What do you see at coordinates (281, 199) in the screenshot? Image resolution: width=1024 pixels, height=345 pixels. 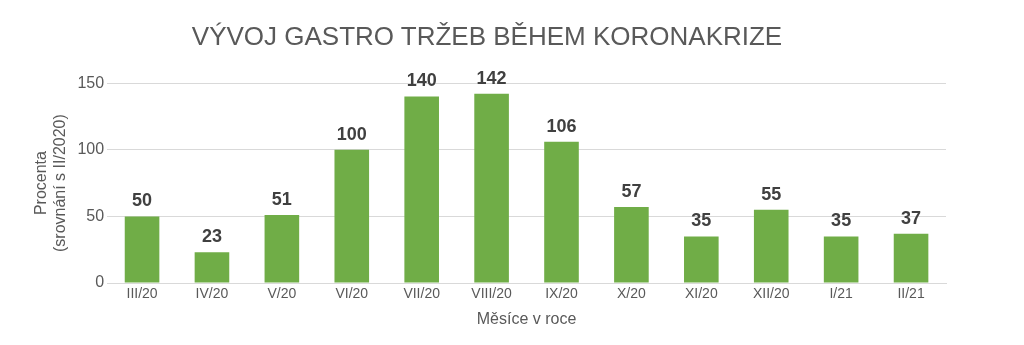 I see `data-label: 51` at bounding box center [281, 199].